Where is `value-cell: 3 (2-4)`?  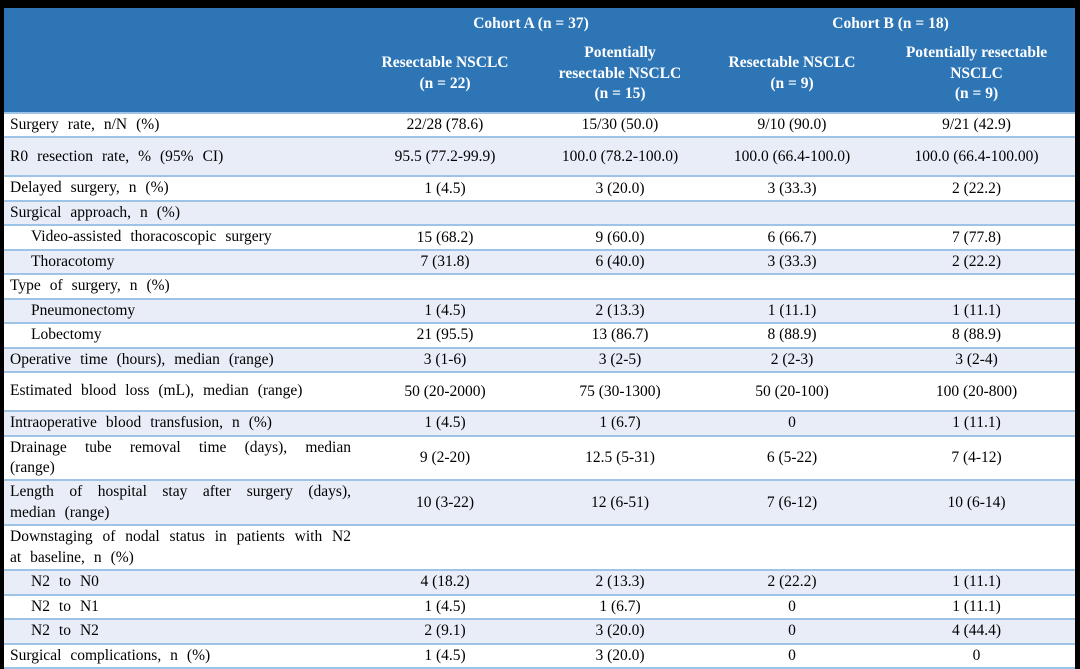 value-cell: 3 (2-4) is located at coordinates (977, 360).